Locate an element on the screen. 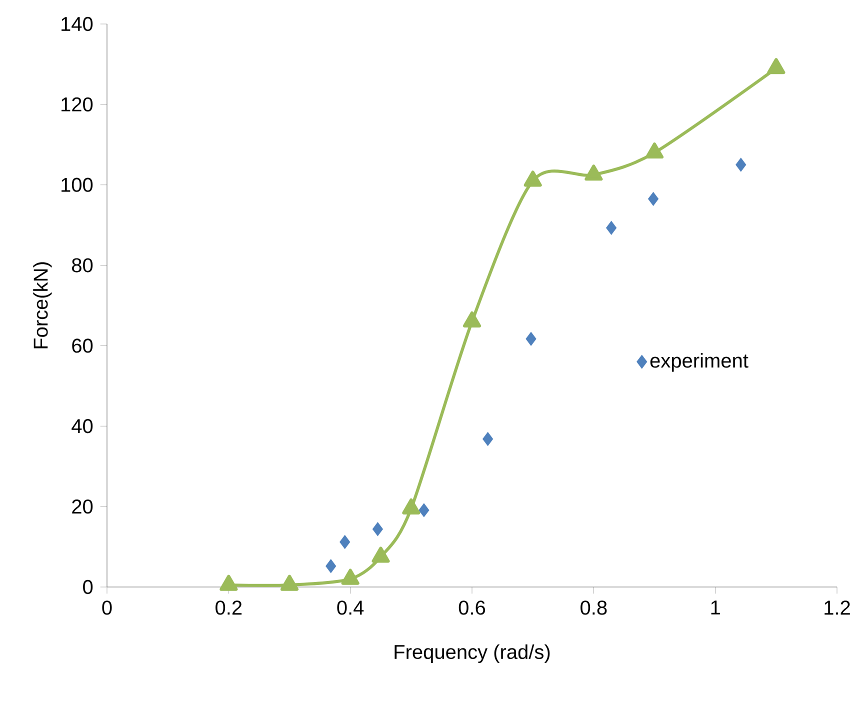 This screenshot has width=857, height=711. x-tick-label: 1 is located at coordinates (715, 607).